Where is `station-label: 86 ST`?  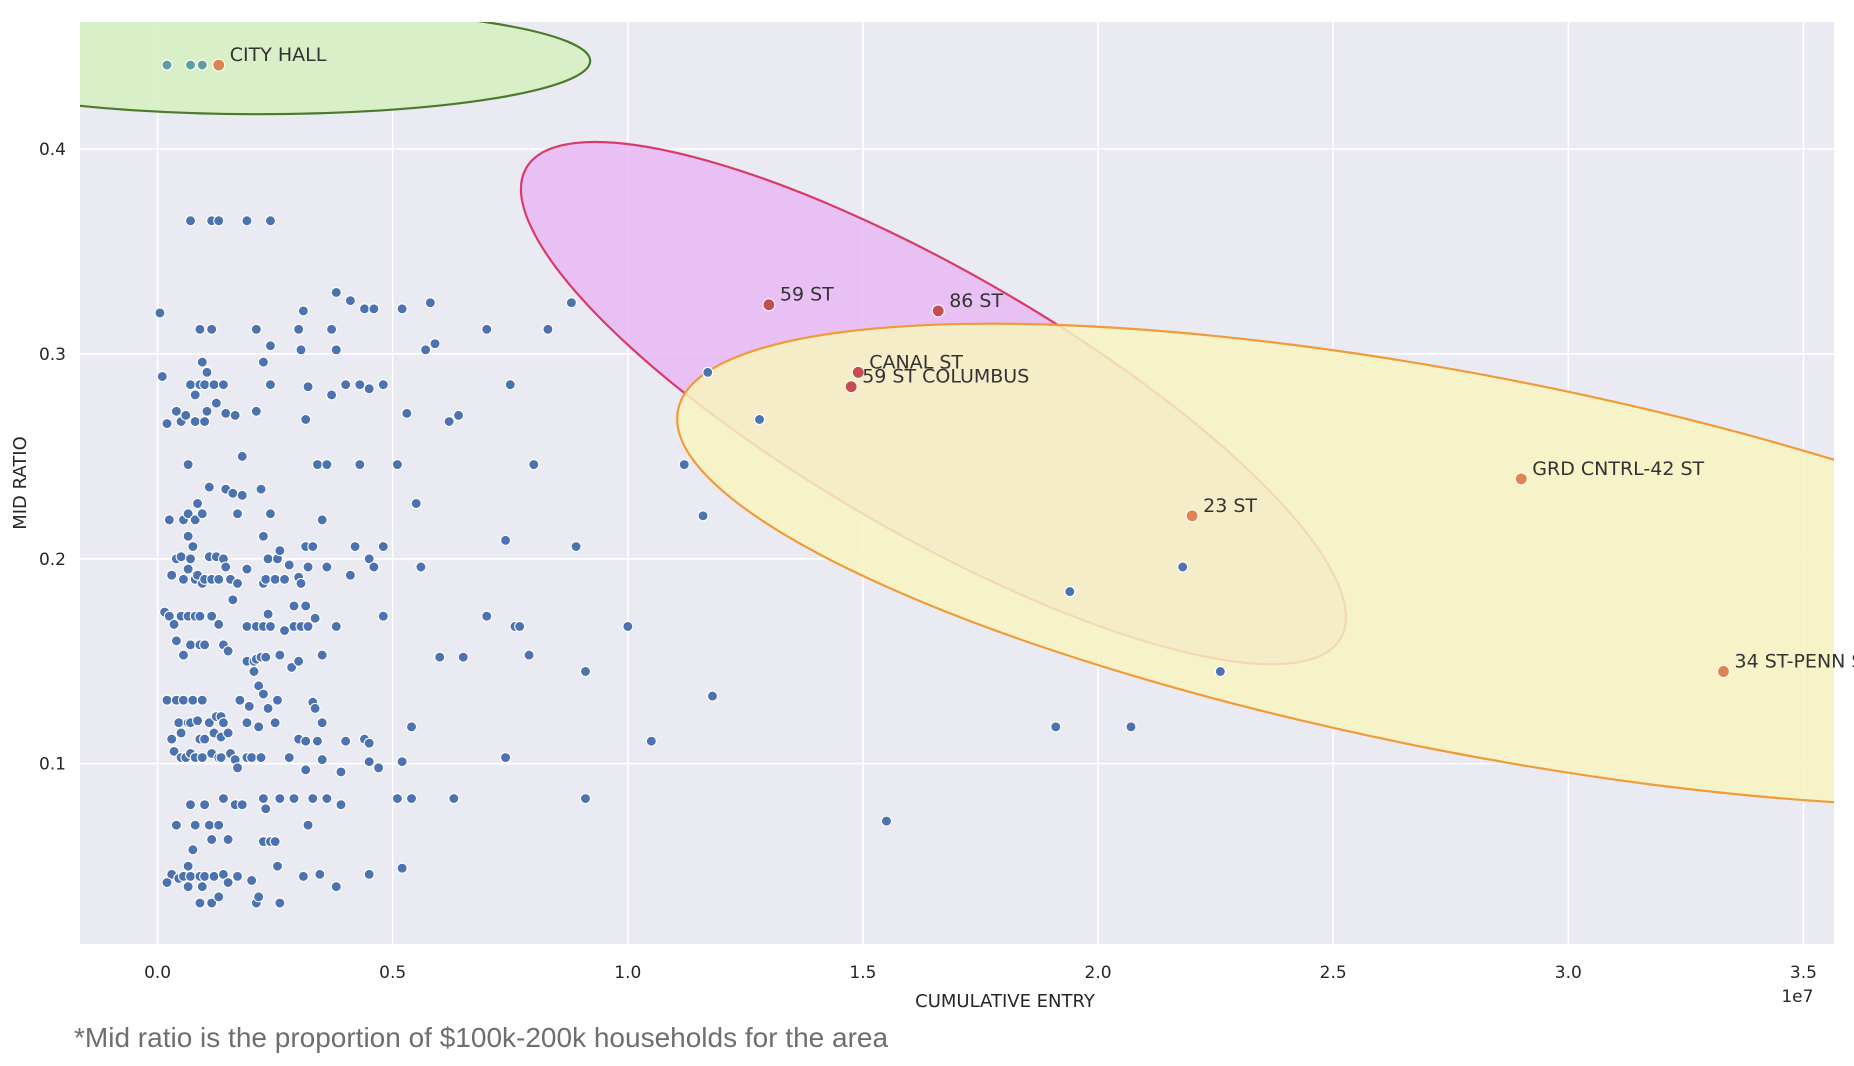 station-label: 86 ST is located at coordinates (976, 301).